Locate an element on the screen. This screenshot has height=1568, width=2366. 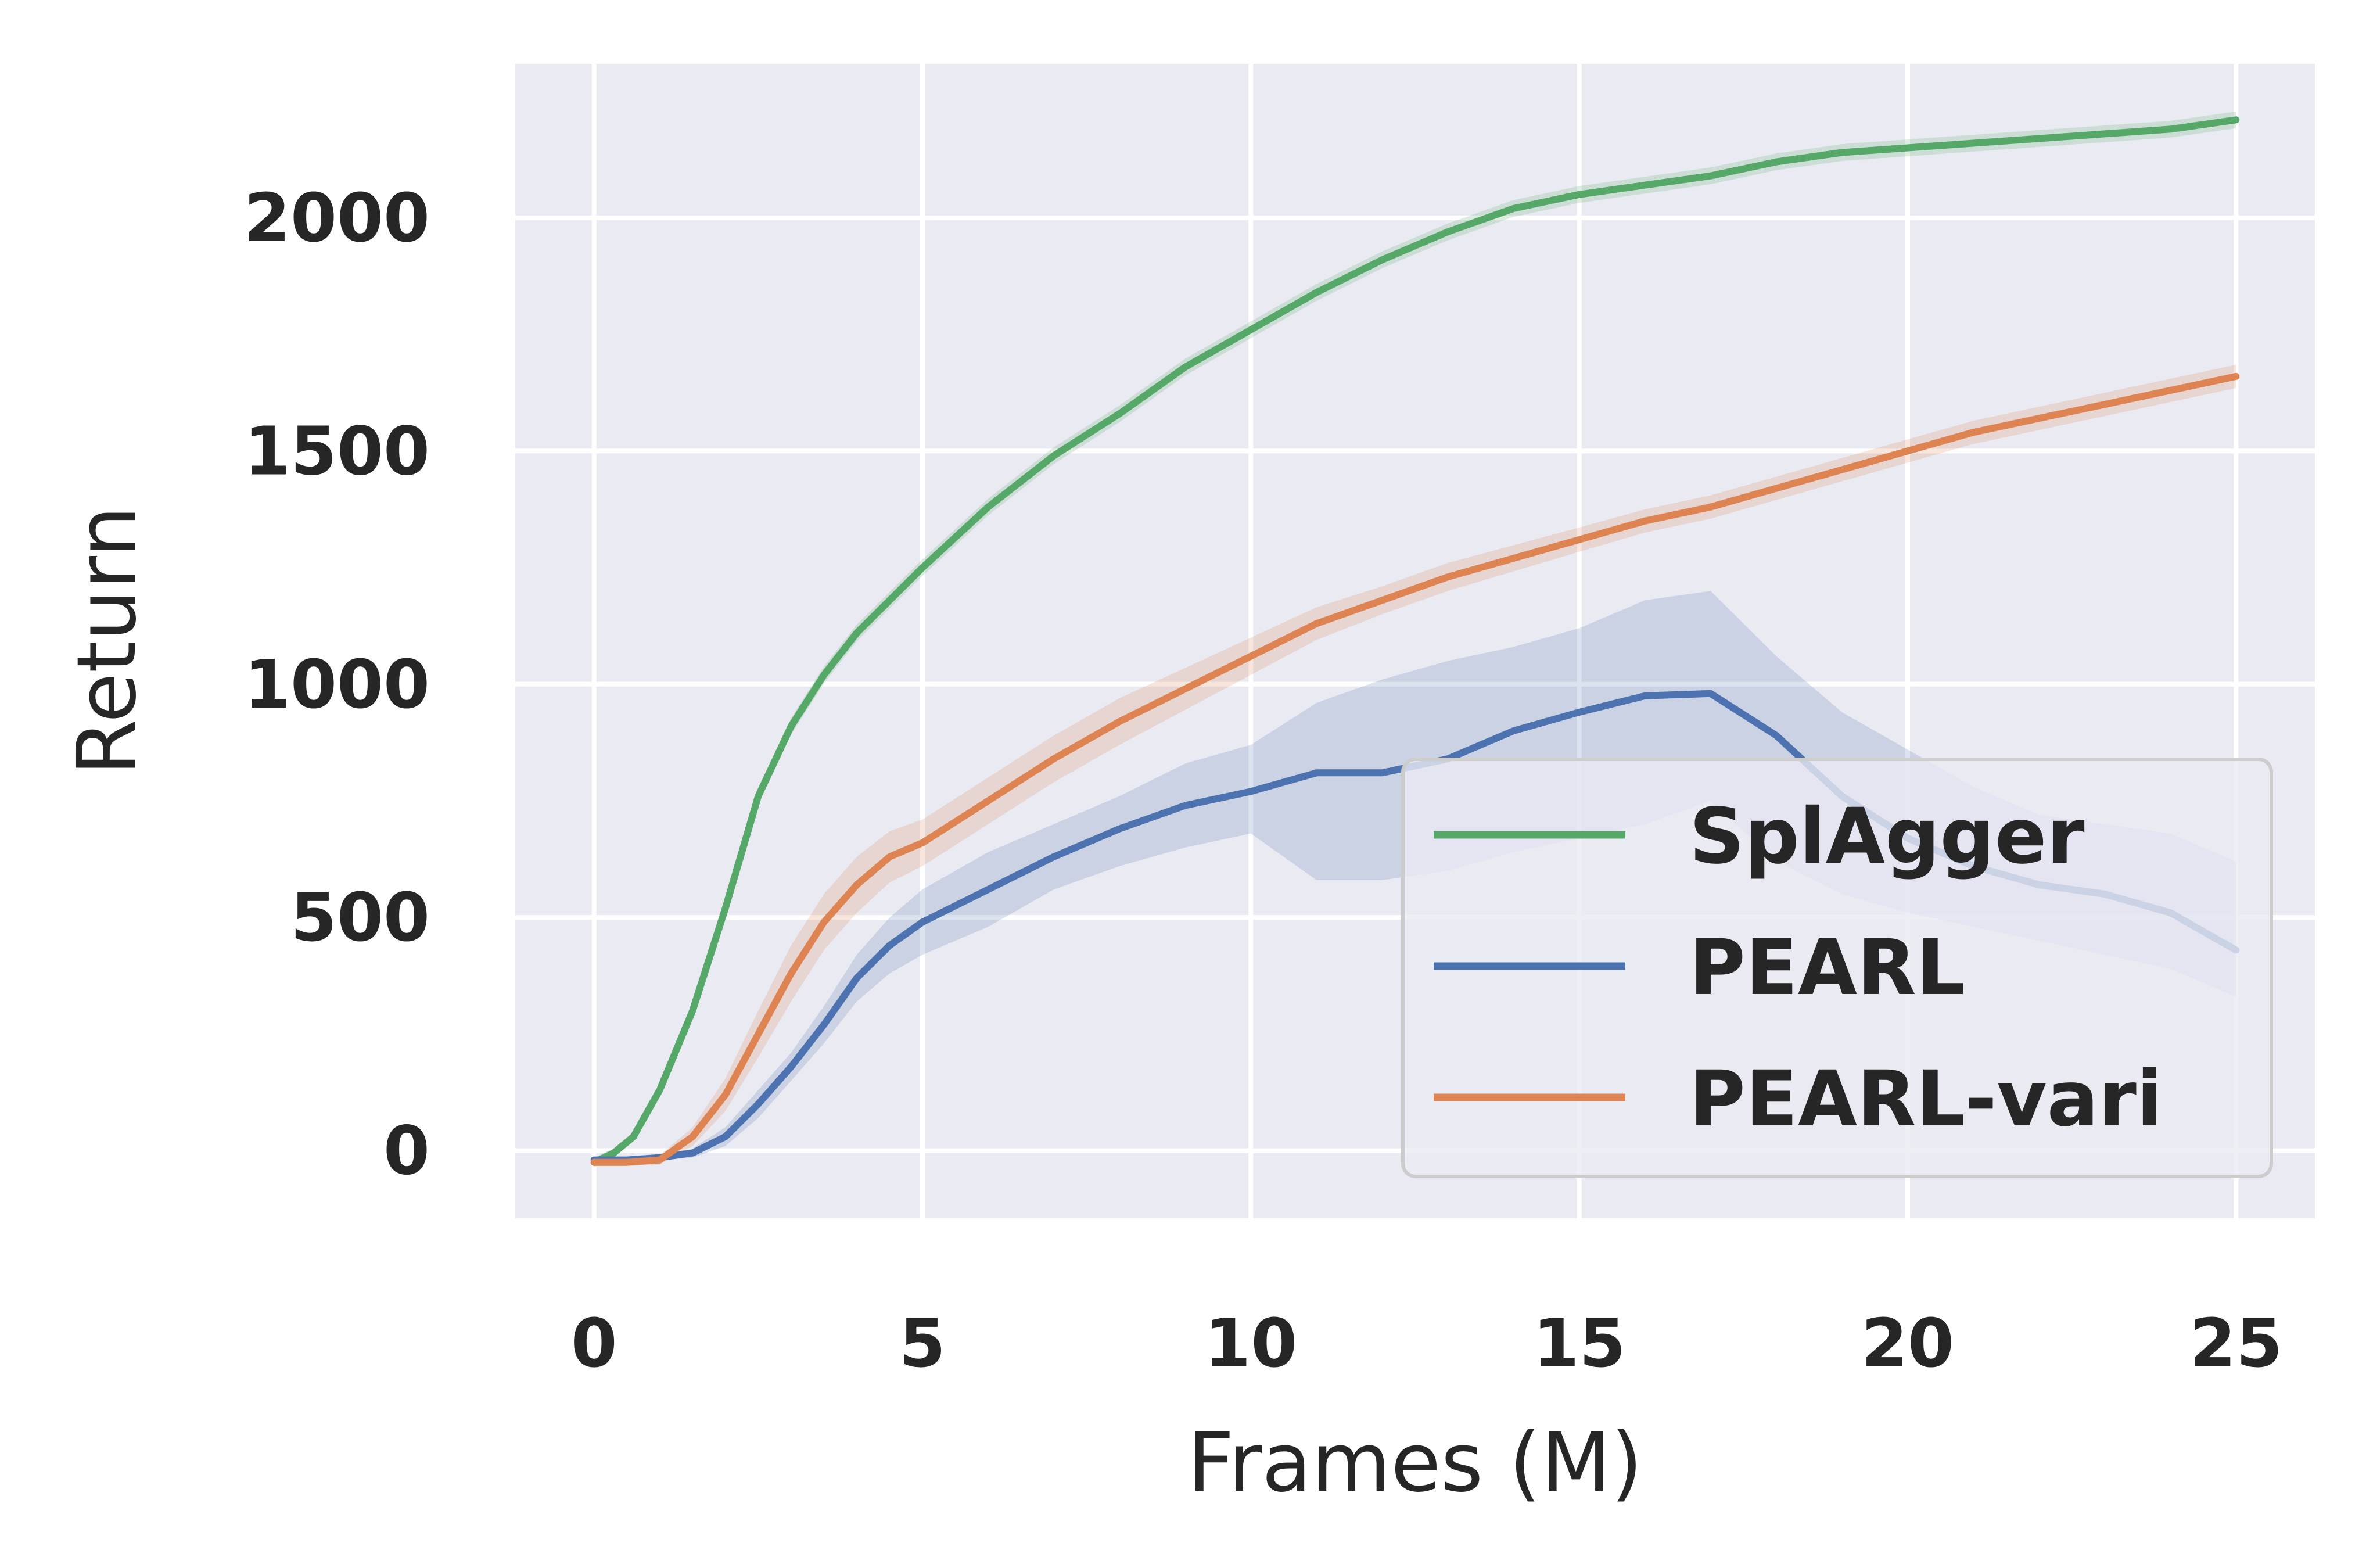
y-tick-labels: 0 500 1000 1500 2000 is located at coordinates (337, 685).